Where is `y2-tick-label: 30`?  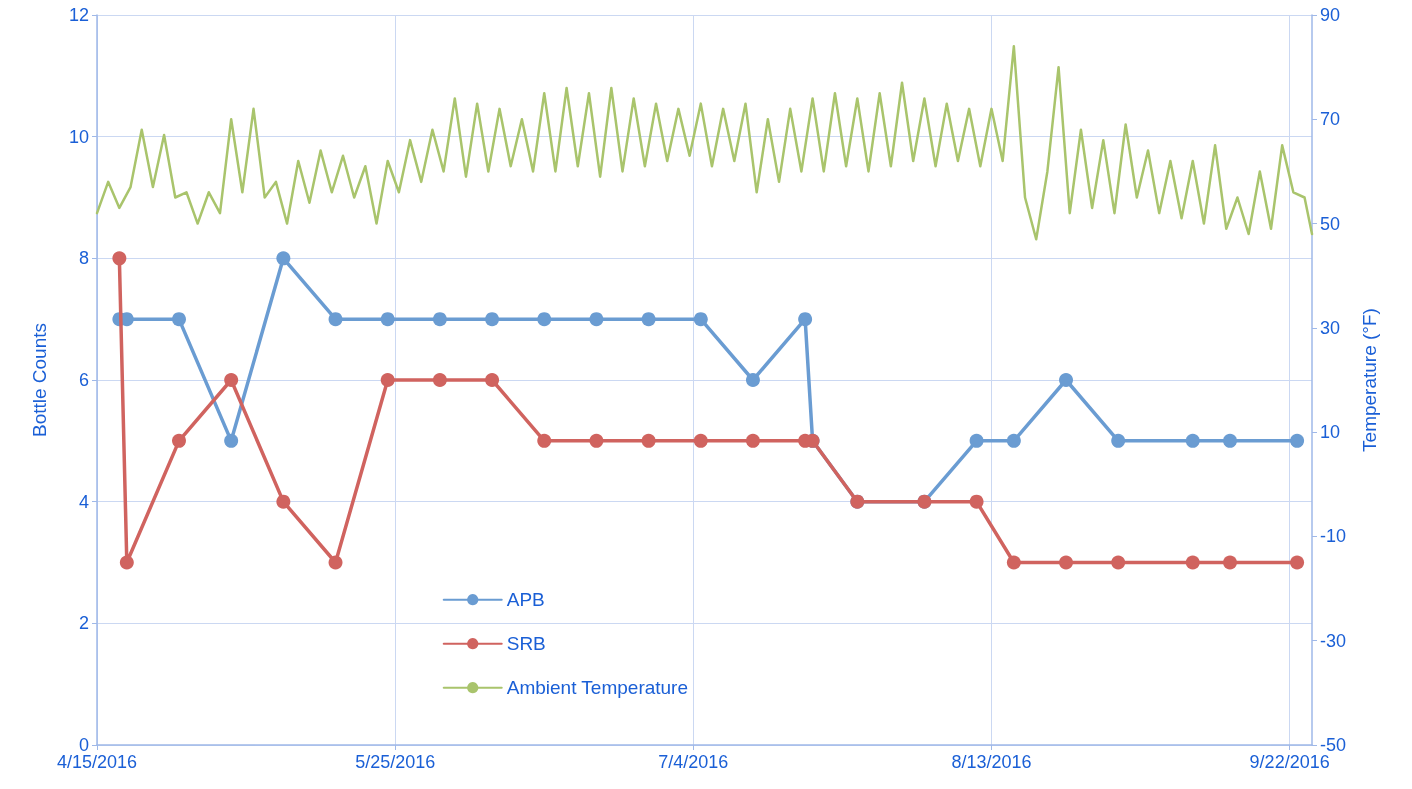 y2-tick-label: 30 is located at coordinates (1330, 327).